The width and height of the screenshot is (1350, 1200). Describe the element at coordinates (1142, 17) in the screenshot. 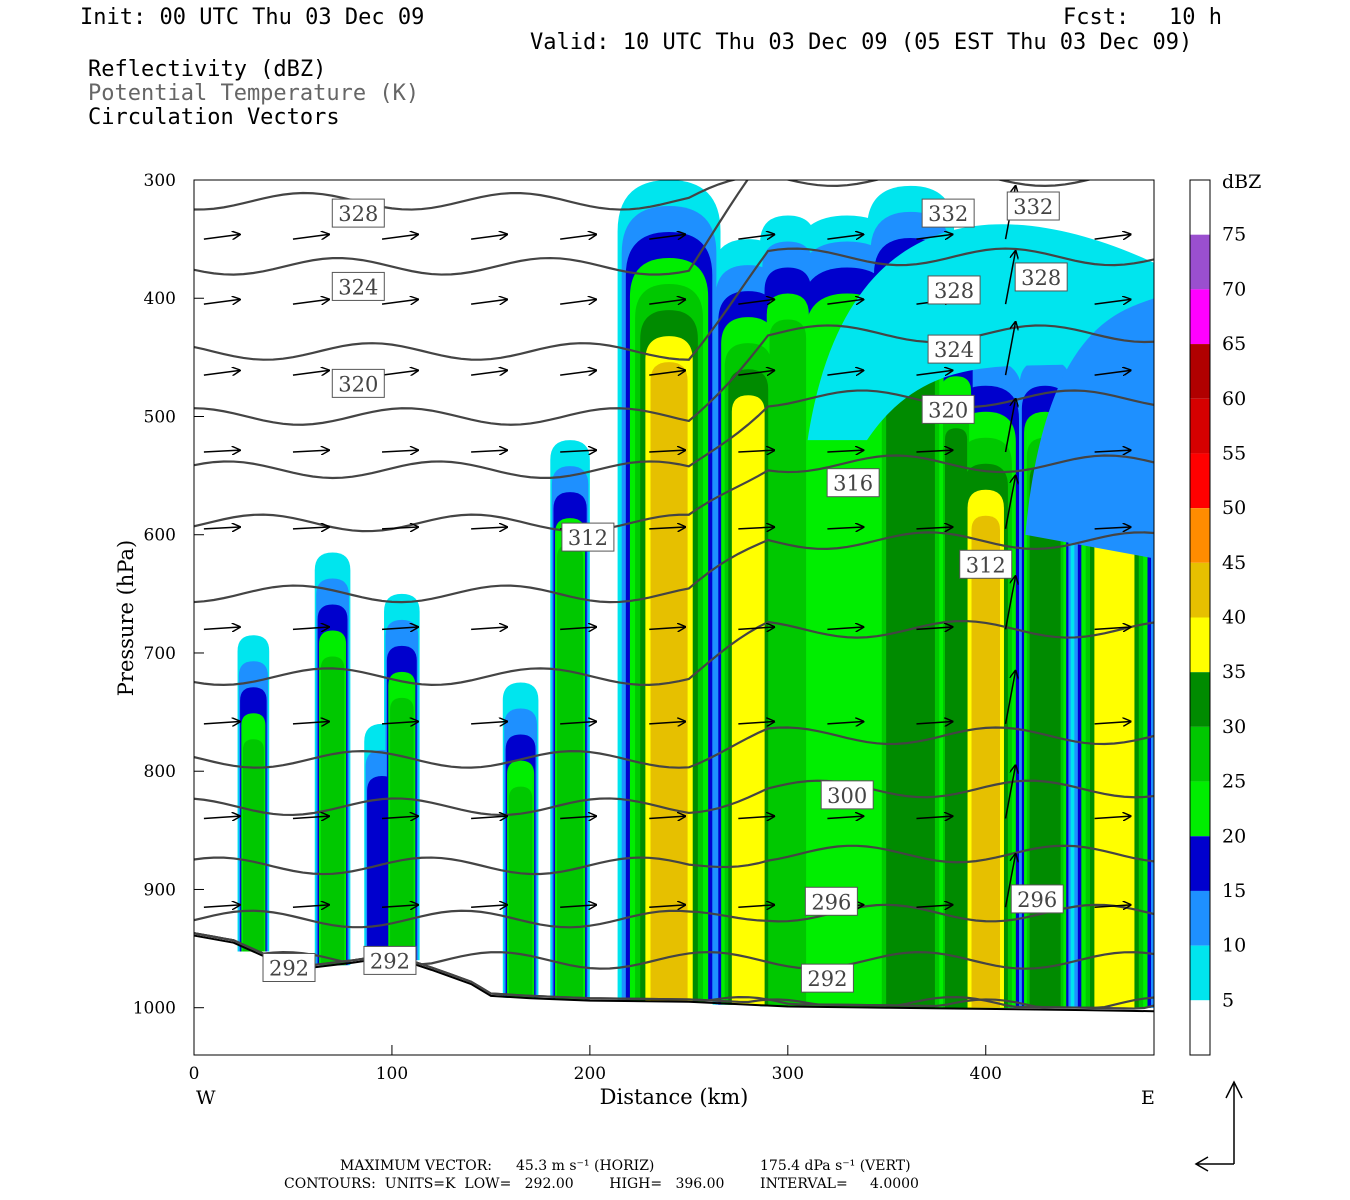

I see `forecast-hour: Fcst: 10 h` at that location.